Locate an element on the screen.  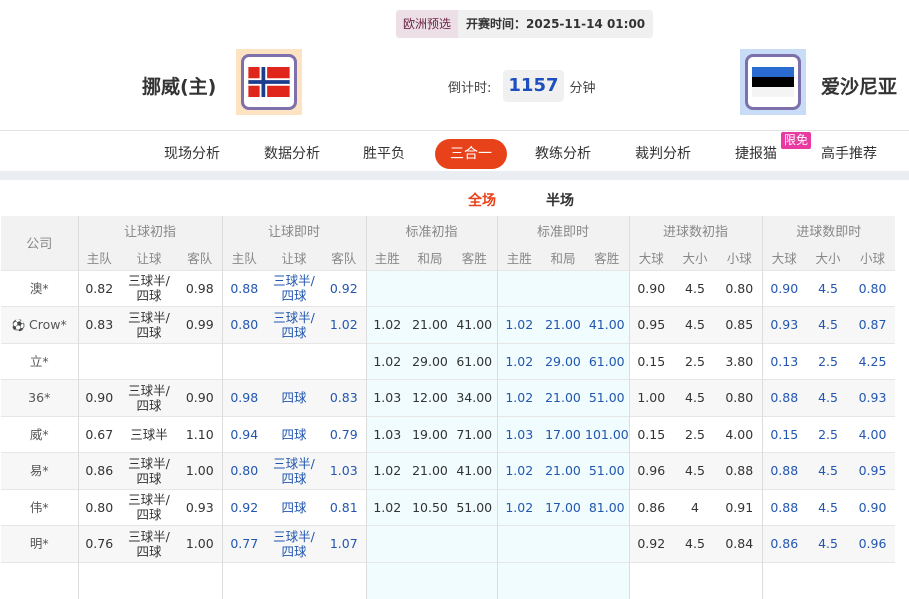
home-team-logo is located at coordinates (269, 82).